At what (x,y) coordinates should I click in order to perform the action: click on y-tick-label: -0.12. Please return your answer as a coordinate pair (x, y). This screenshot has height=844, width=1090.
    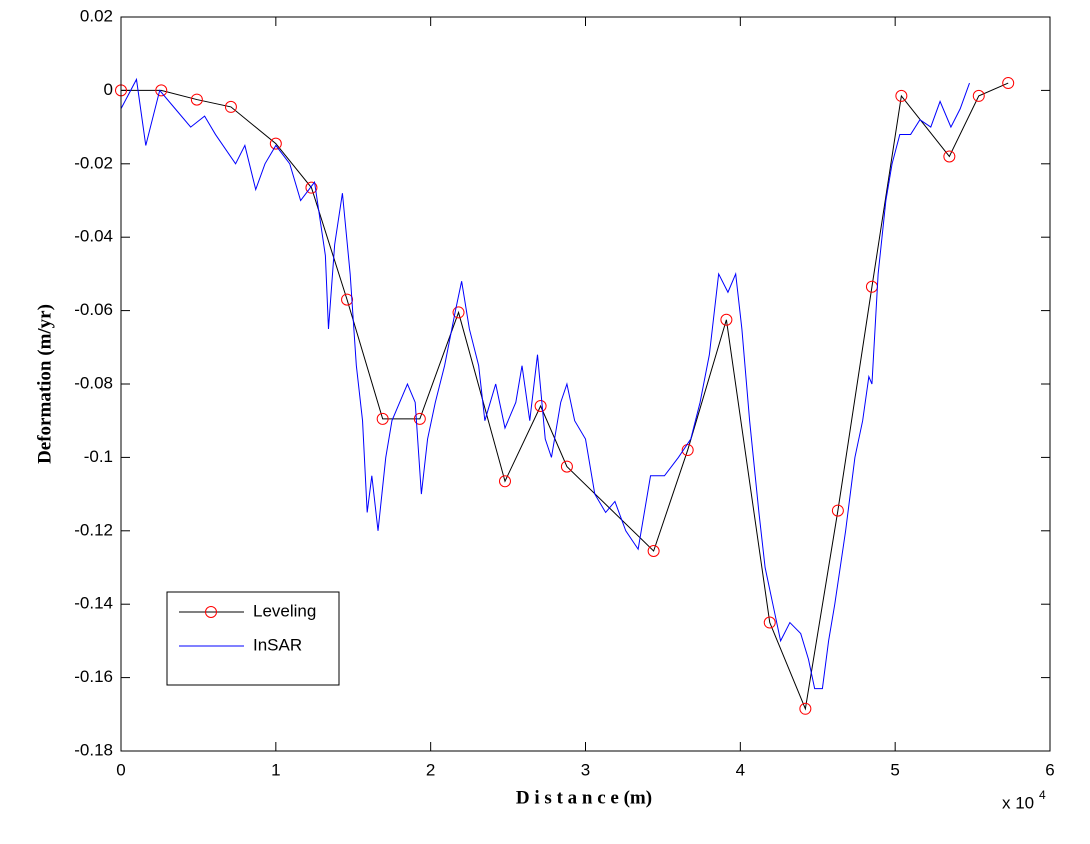
    Looking at the image, I should click on (93, 529).